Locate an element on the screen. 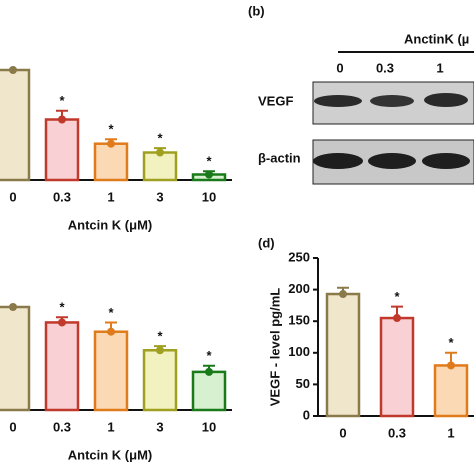 The image size is (474, 474). panel-label: (d) is located at coordinates (266, 242).